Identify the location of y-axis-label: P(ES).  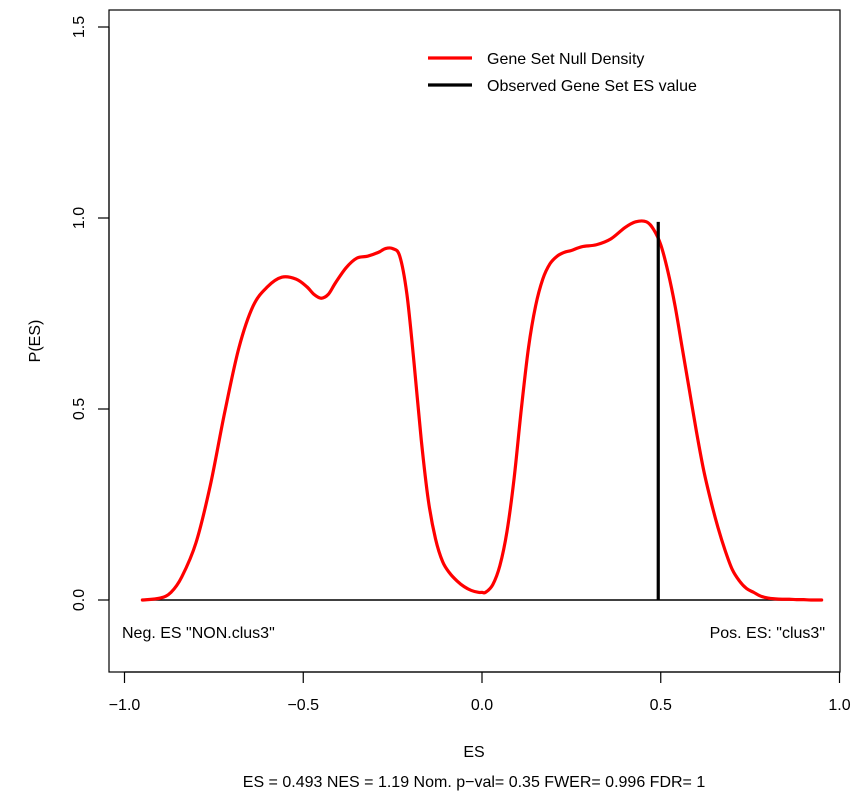
(35, 341).